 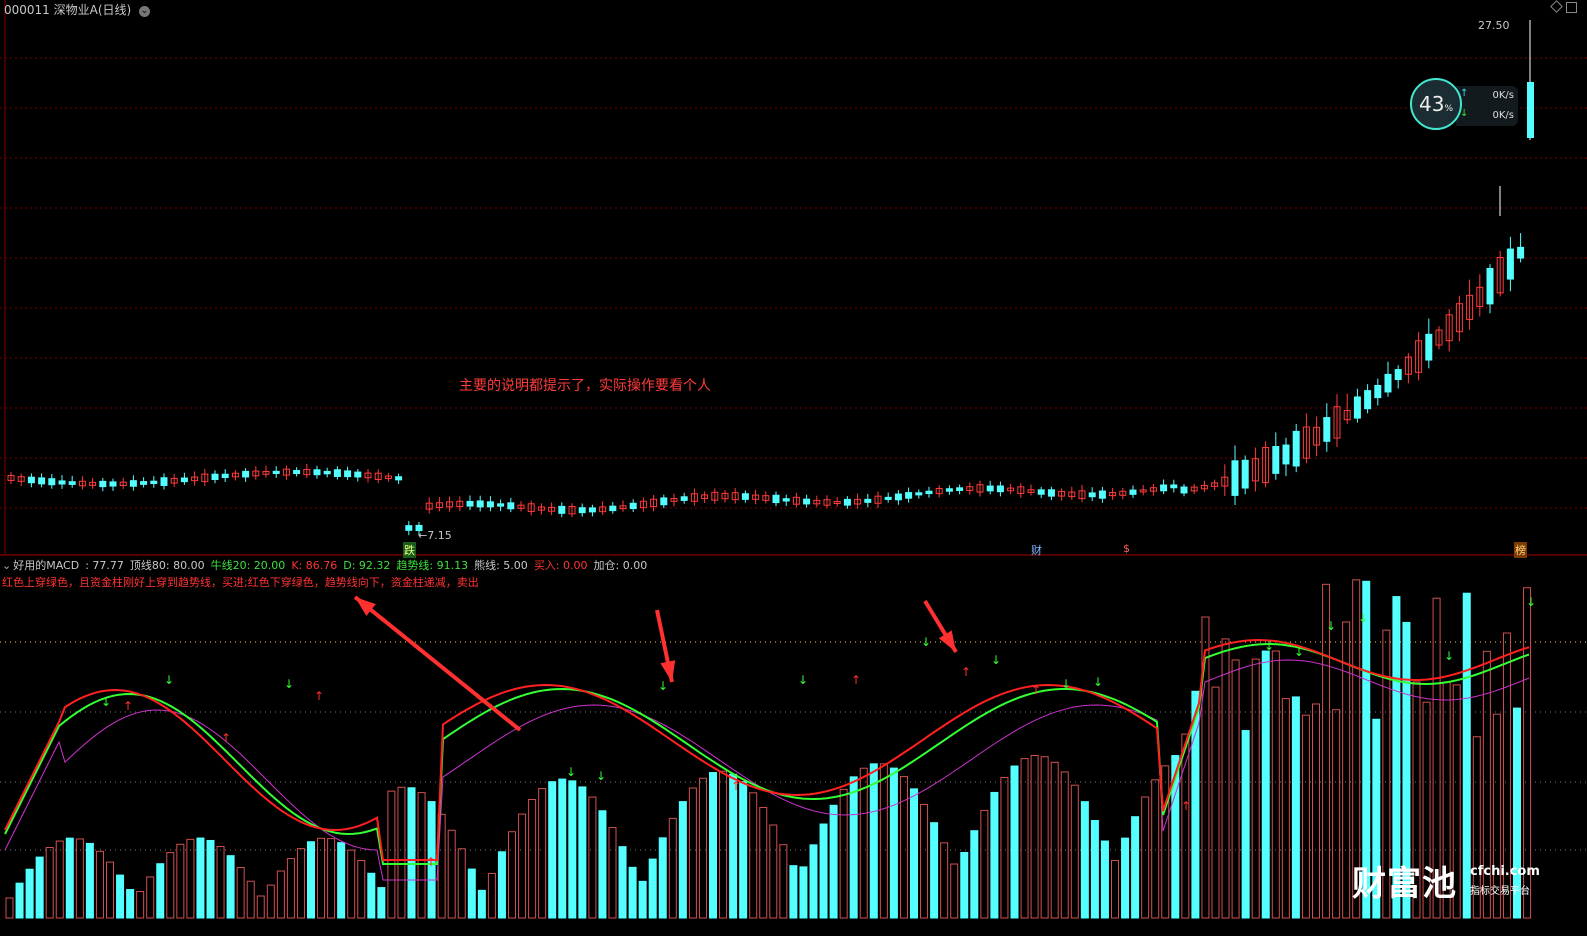 I want to click on annotation-arrowhead, so click(x=668, y=671).